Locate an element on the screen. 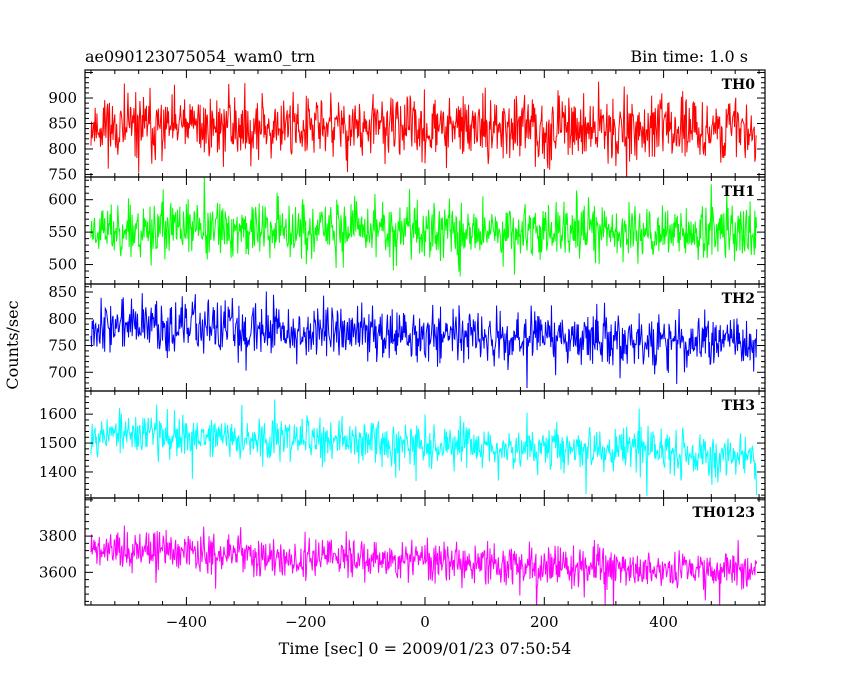  panel-th2: 700 750 800 850 TH2 is located at coordinates (407, 337).